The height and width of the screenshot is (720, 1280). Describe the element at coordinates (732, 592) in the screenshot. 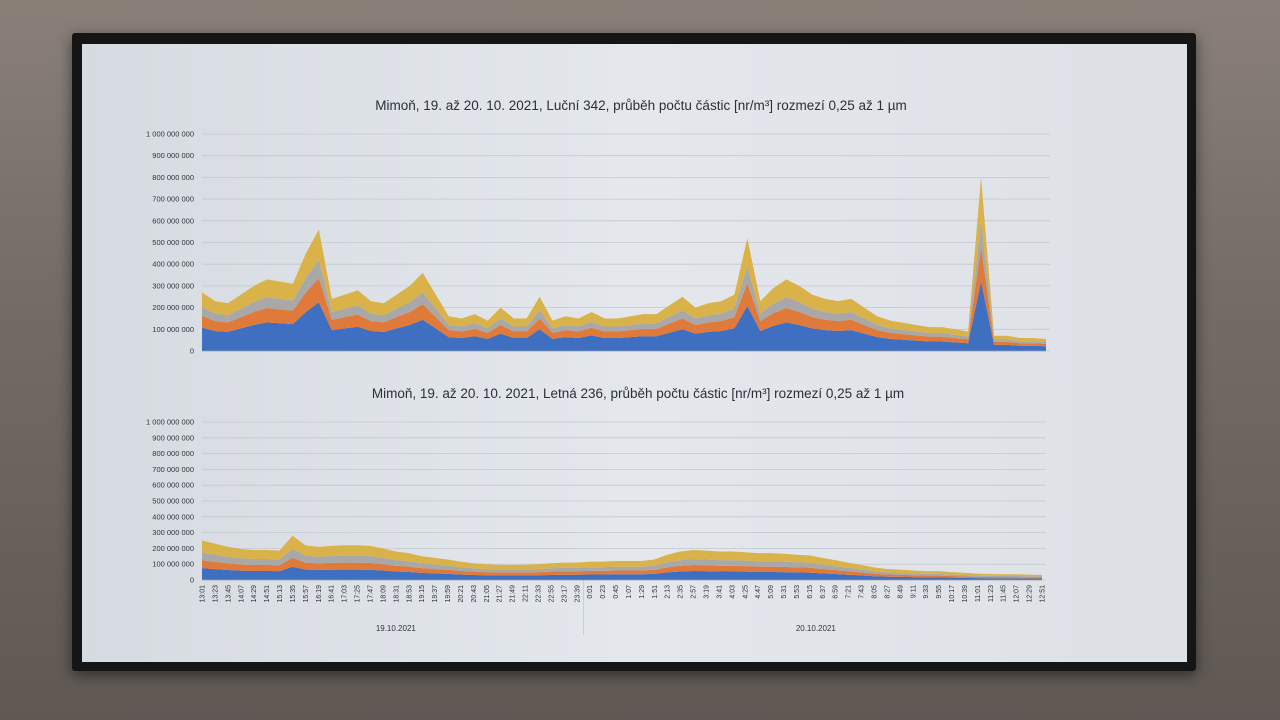

I see `x-tick-label: 4:03` at that location.